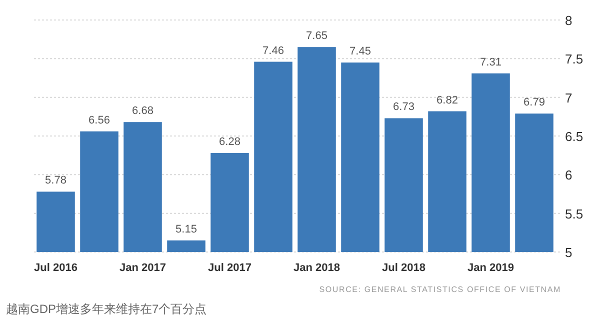  What do you see at coordinates (574, 136) in the screenshot?
I see `y-tick-label: 6.5` at bounding box center [574, 136].